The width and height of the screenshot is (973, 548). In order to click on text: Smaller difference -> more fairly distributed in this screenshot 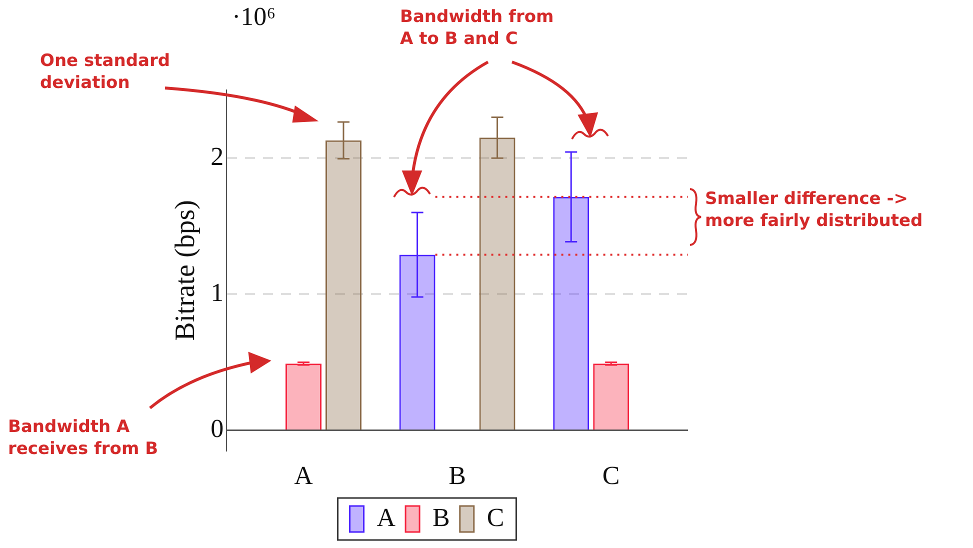, I will do `click(814, 210)`.